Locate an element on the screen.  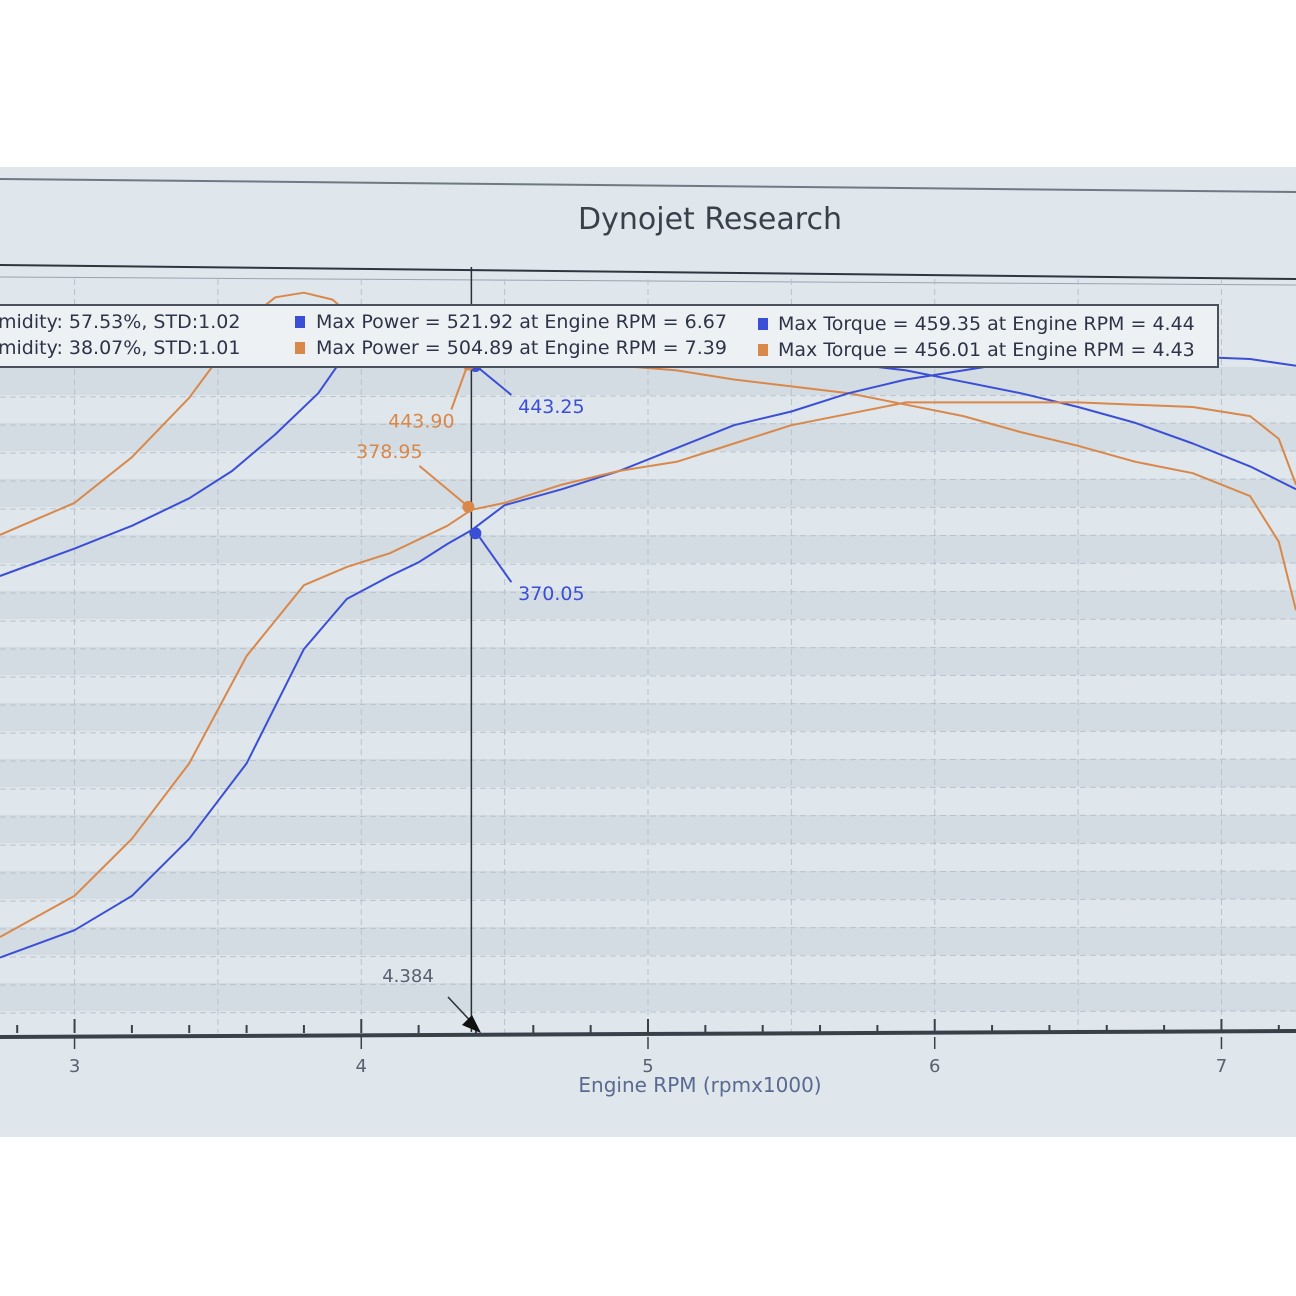
annotation-label: 370.05 is located at coordinates (551, 594).